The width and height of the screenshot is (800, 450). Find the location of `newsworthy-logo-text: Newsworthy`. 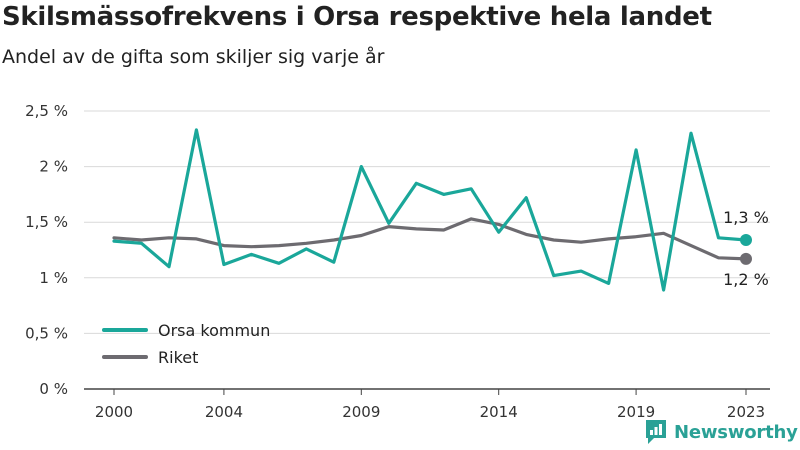

newsworthy-logo-text: Newsworthy is located at coordinates (736, 432).